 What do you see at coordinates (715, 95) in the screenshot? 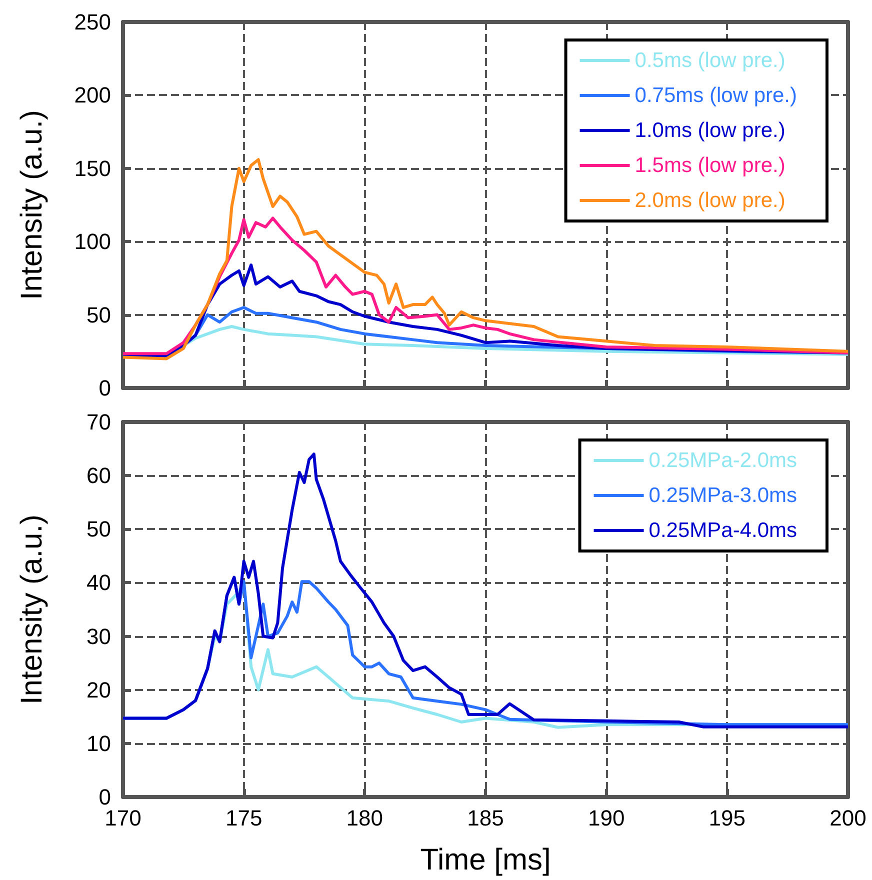
I see `legend-label: 0.75ms (low pre.)` at bounding box center [715, 95].